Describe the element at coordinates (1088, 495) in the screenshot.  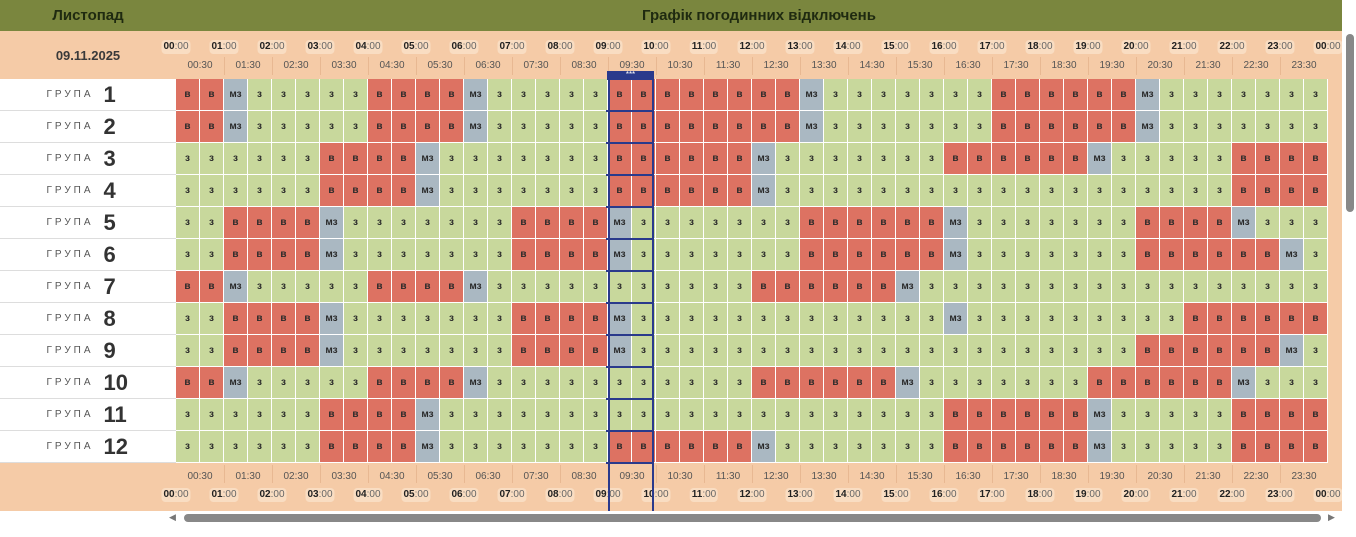
I see `hour-label: 19:00` at that location.